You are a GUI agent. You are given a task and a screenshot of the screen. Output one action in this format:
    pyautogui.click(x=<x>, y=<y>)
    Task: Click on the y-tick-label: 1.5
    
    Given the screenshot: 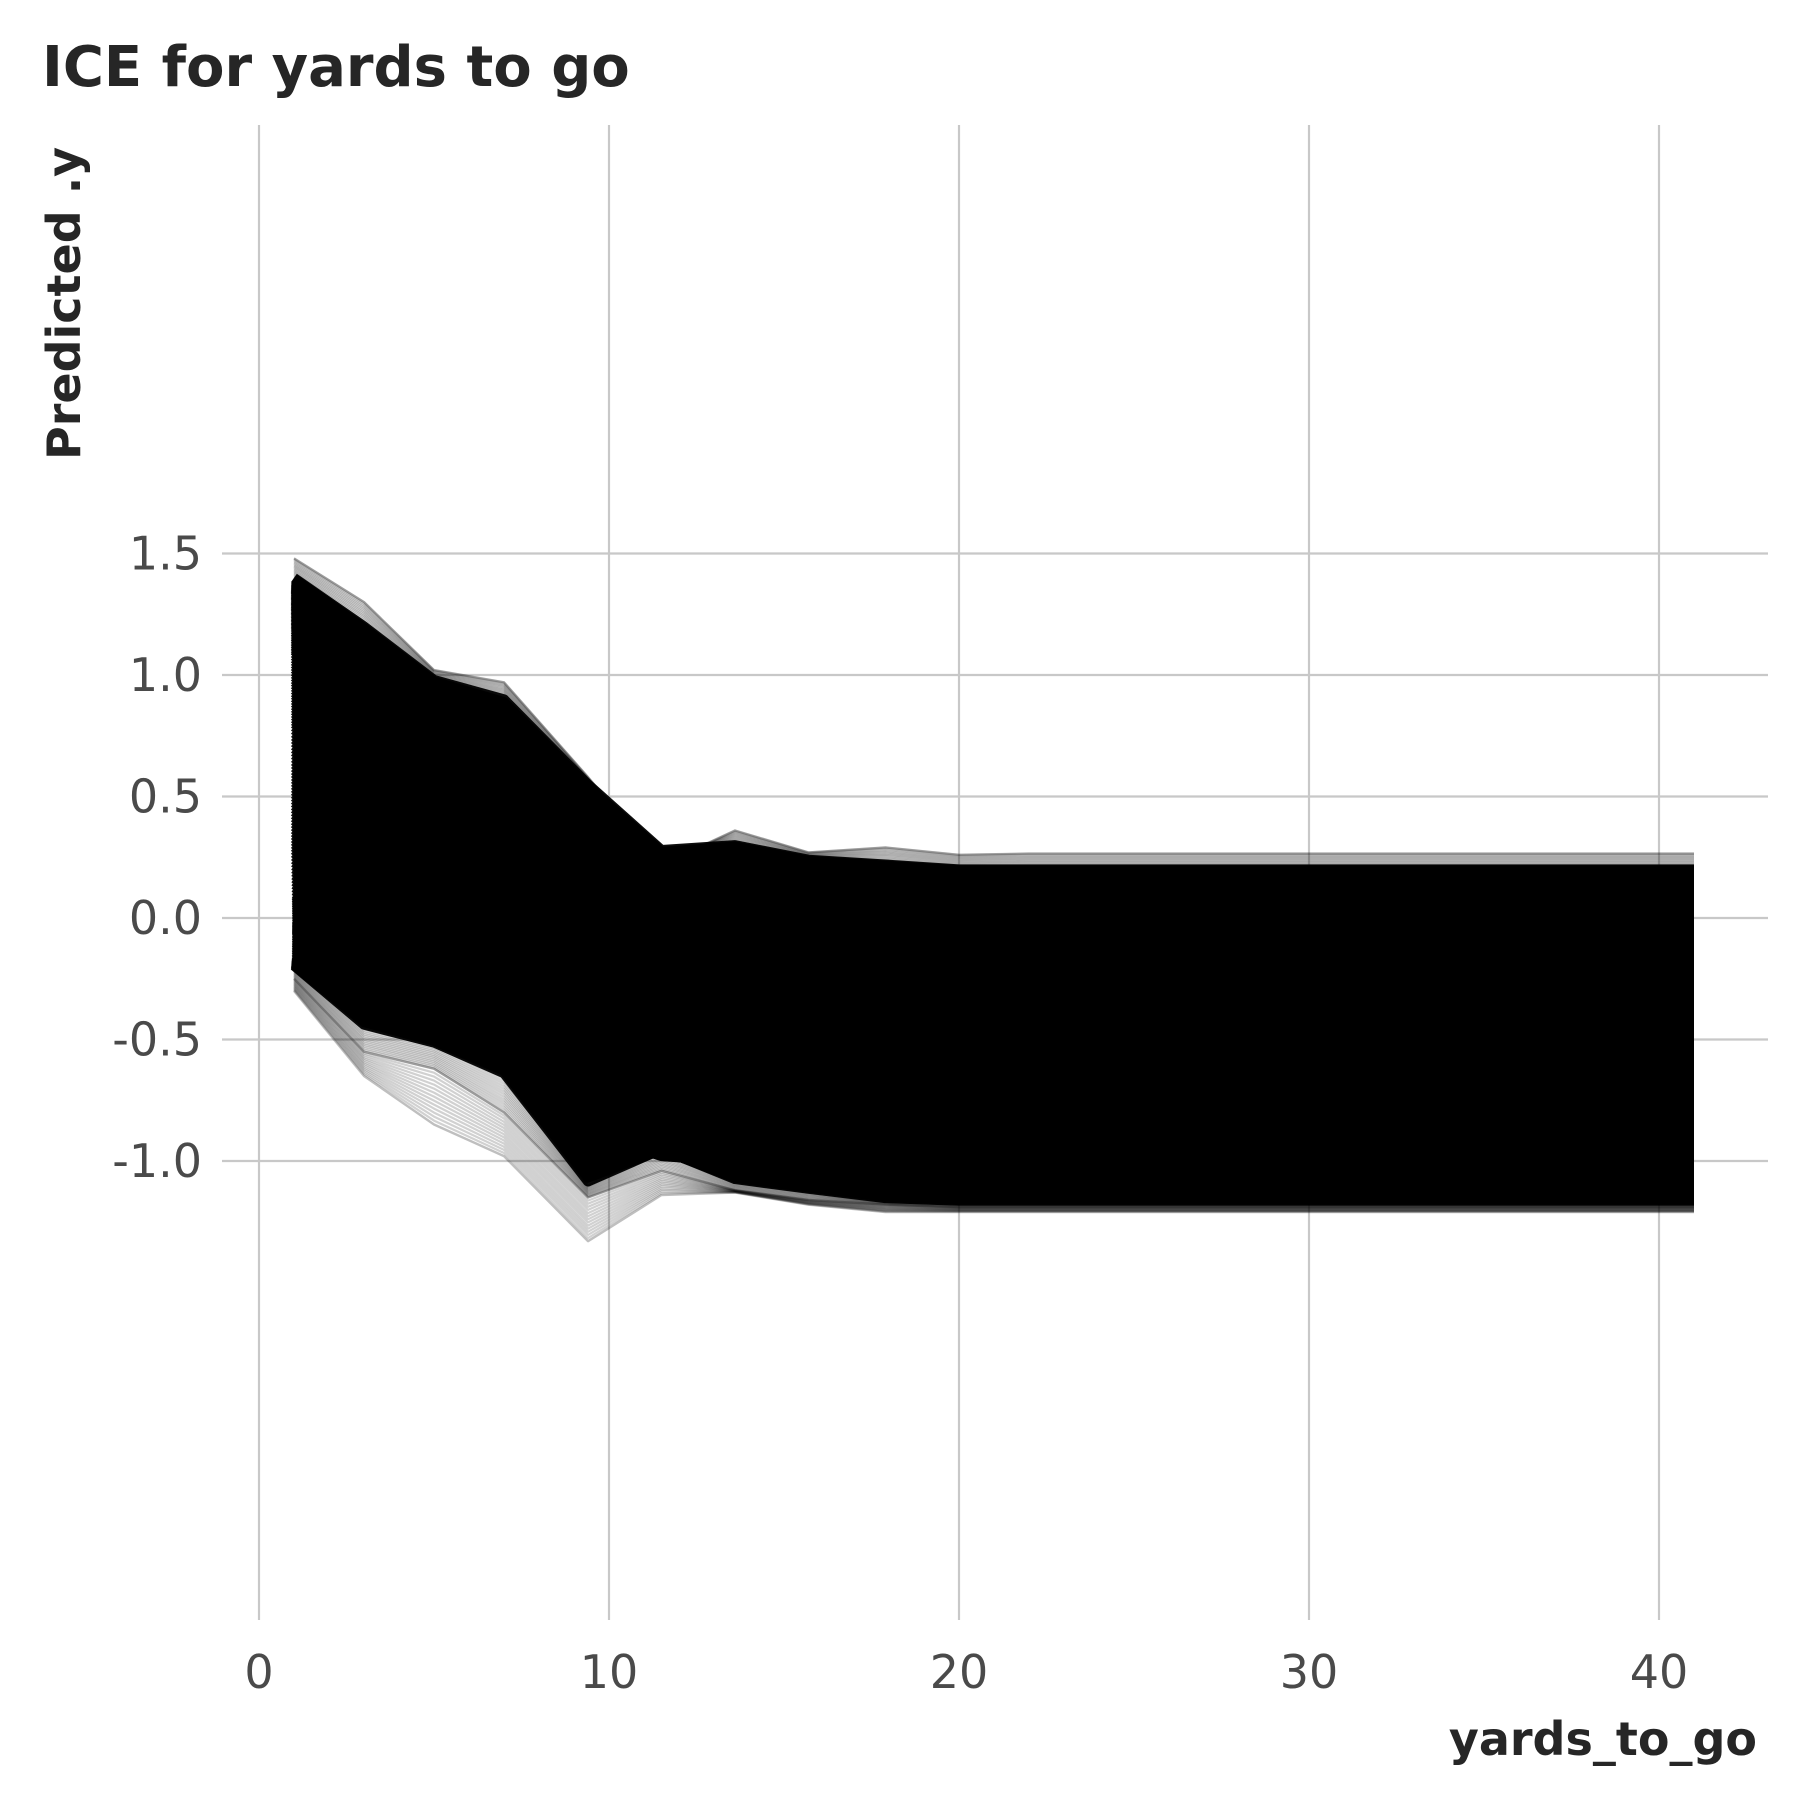 What is the action you would take?
    pyautogui.click(x=165, y=554)
    